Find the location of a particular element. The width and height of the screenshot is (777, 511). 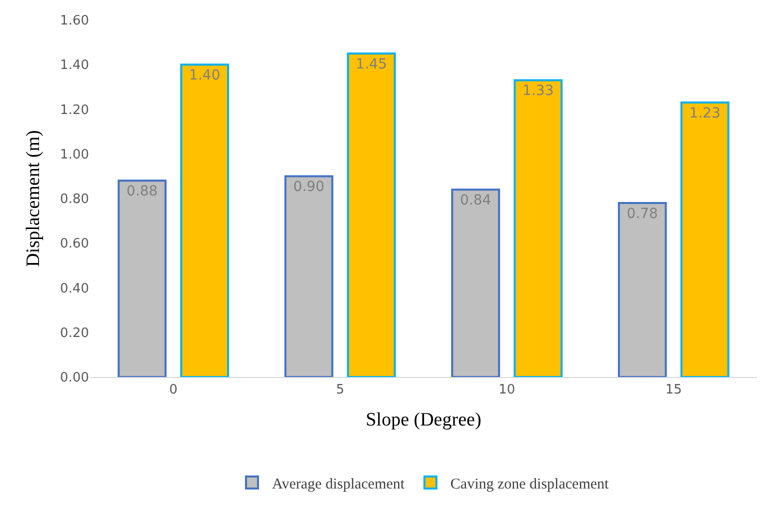

data-label: 0.88 is located at coordinates (142, 192).